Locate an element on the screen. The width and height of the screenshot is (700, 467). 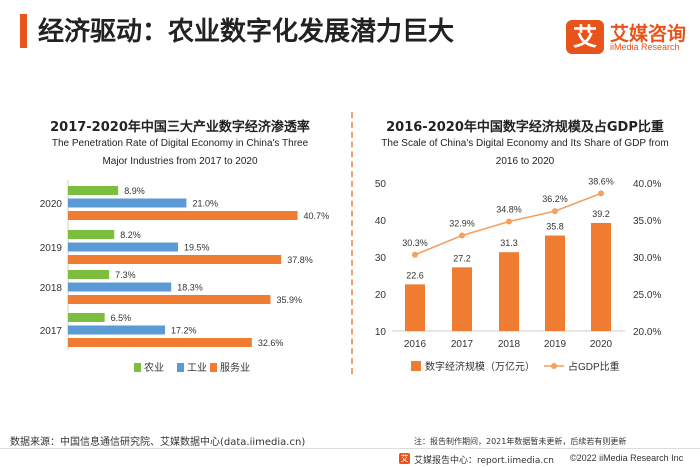
logo-text-en: iiMedia Research is located at coordinates (645, 47).